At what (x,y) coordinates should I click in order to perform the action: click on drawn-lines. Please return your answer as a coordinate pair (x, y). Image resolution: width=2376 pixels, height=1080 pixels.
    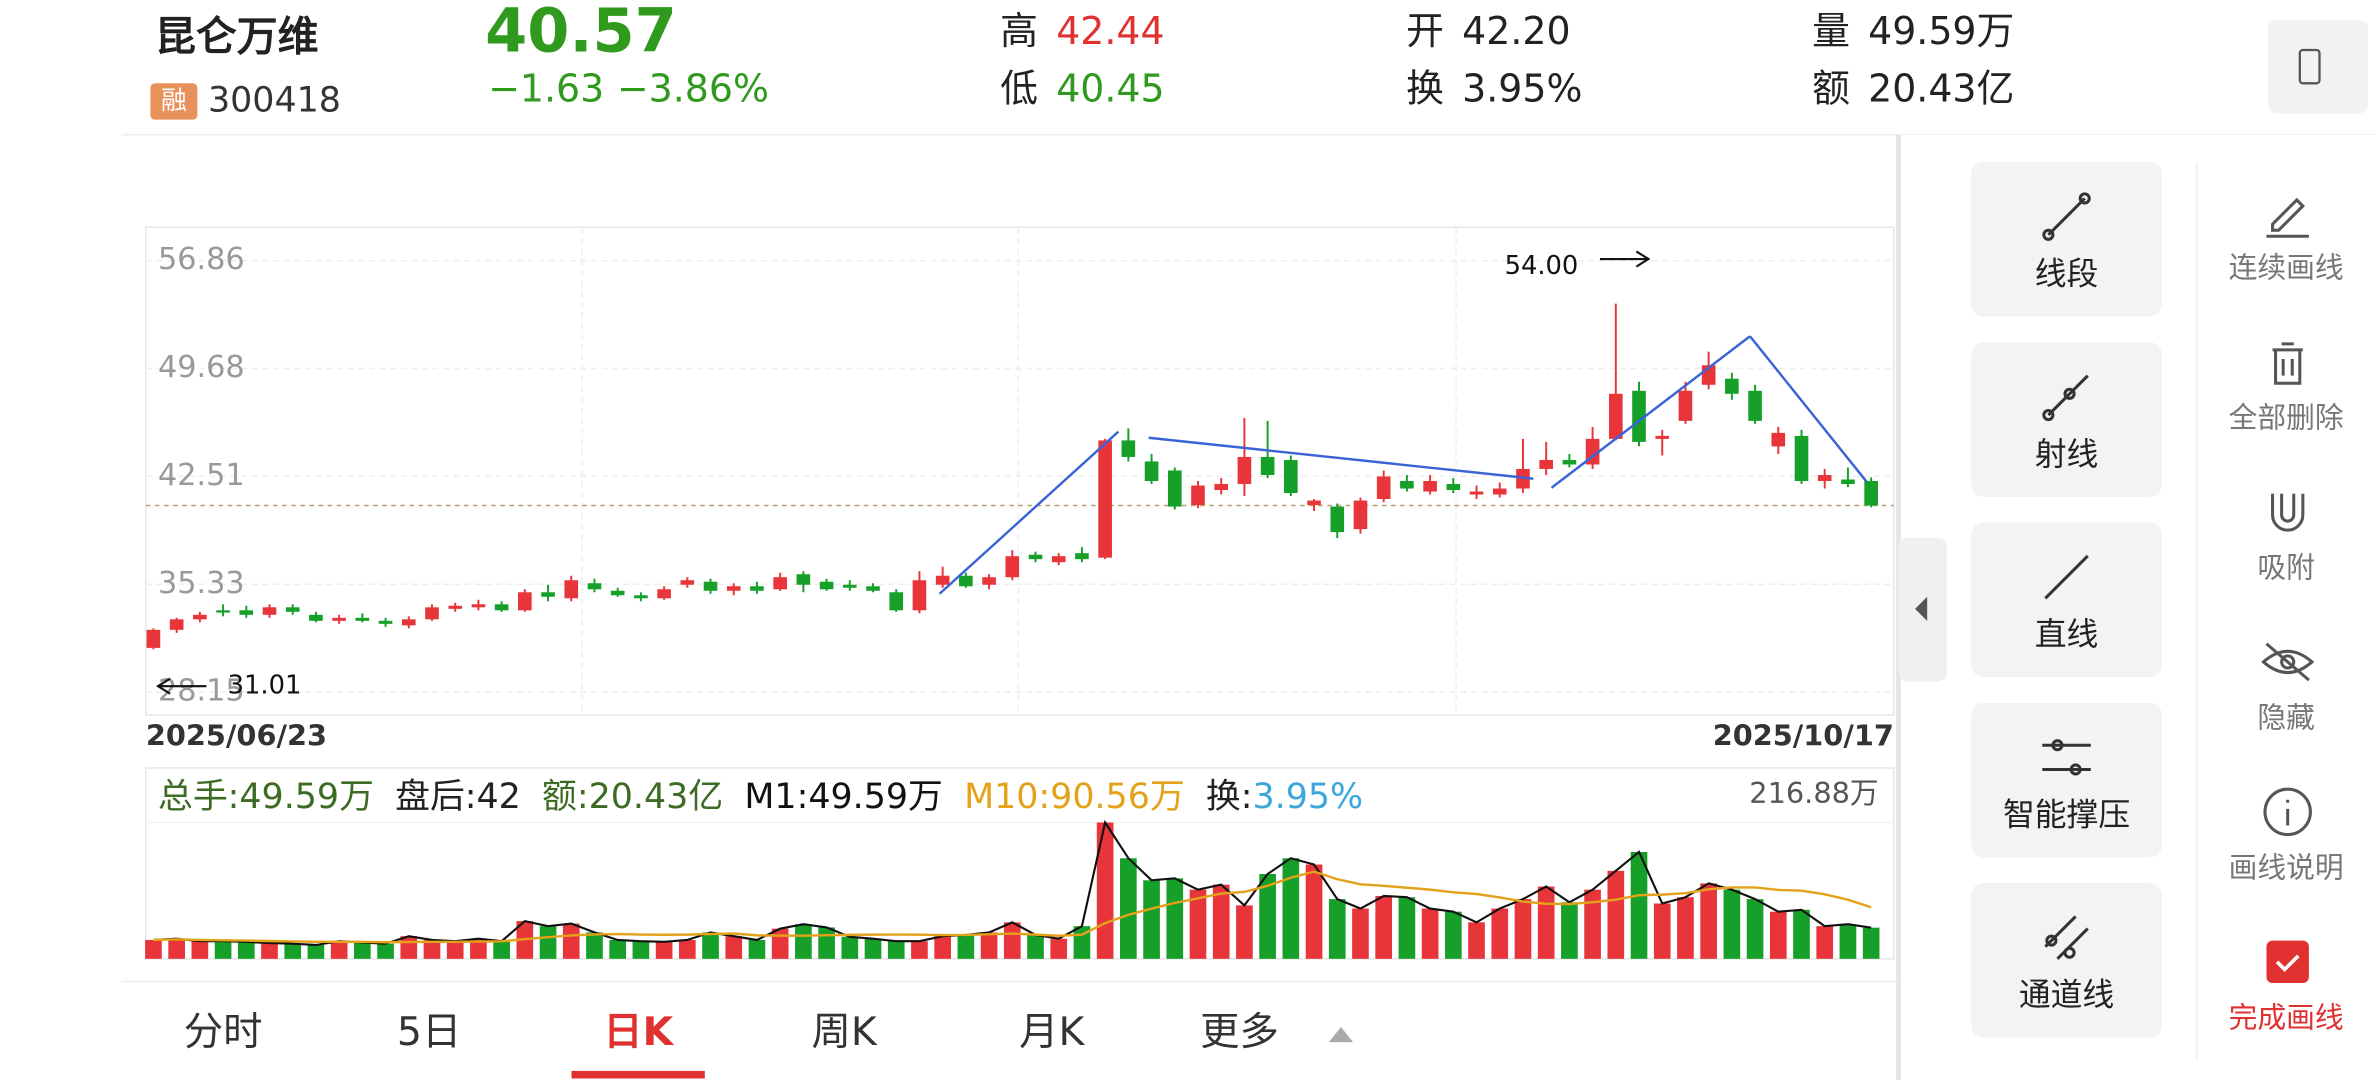
    Looking at the image, I should click on (1403, 465).